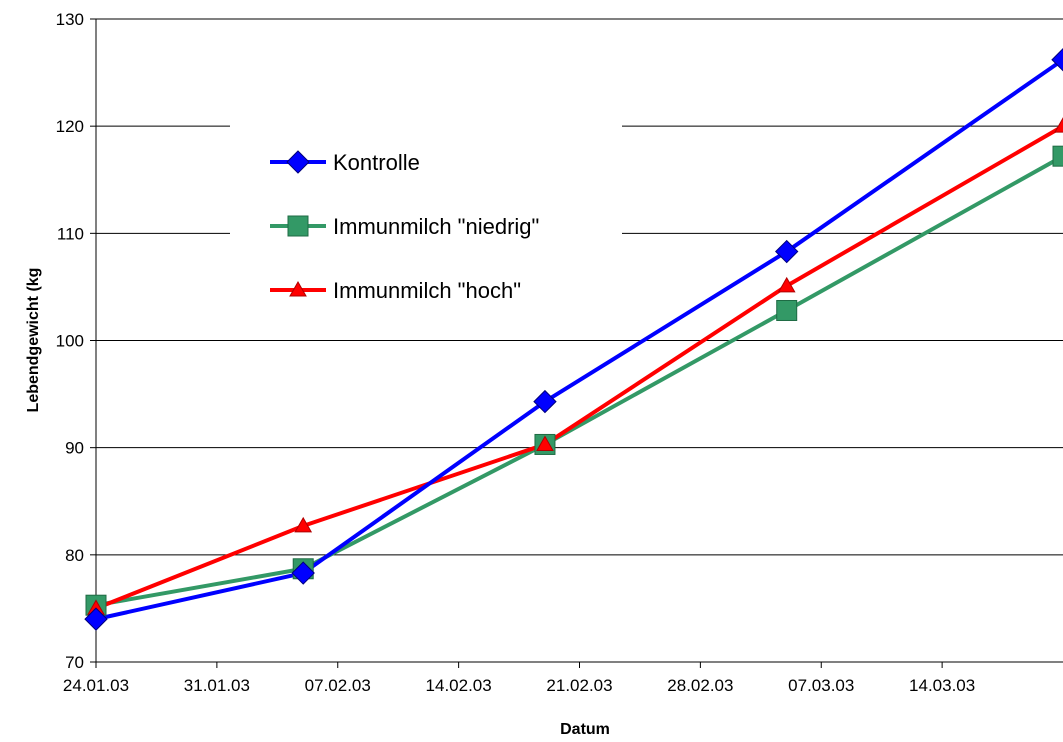 The width and height of the screenshot is (1063, 742). I want to click on x-axis-title: Datum, so click(585, 729).